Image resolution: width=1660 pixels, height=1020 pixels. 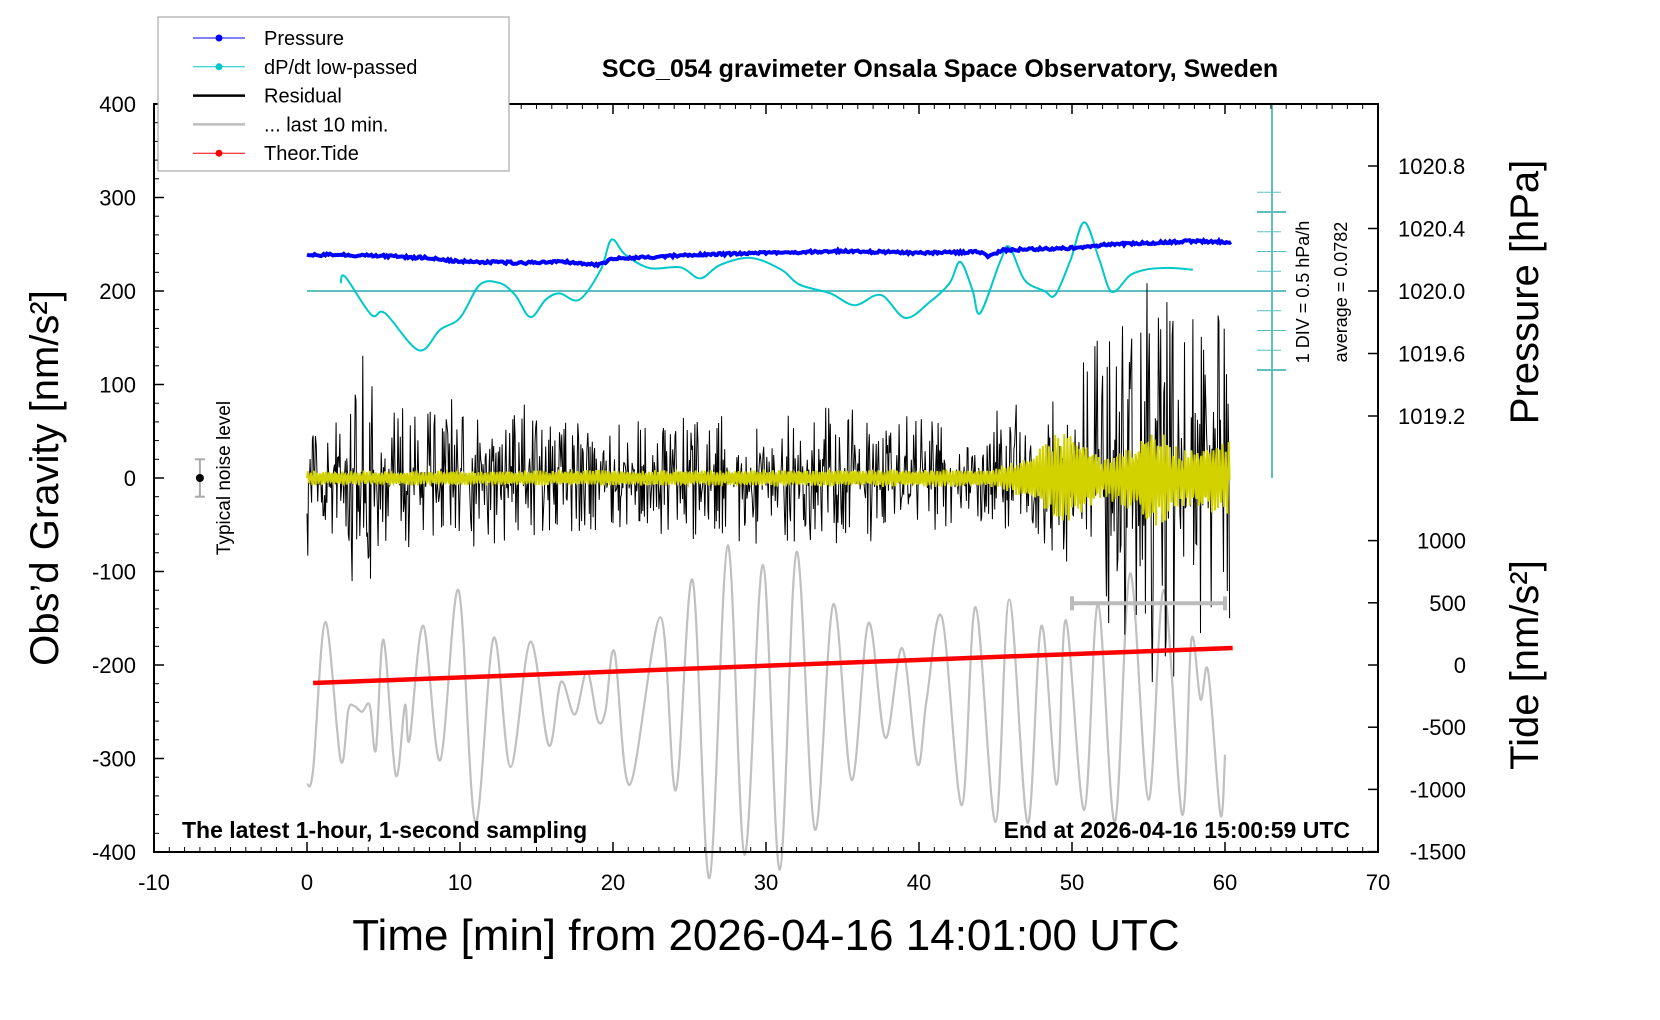 What do you see at coordinates (1431, 354) in the screenshot?
I see `pressure-tick-label: 1019.6` at bounding box center [1431, 354].